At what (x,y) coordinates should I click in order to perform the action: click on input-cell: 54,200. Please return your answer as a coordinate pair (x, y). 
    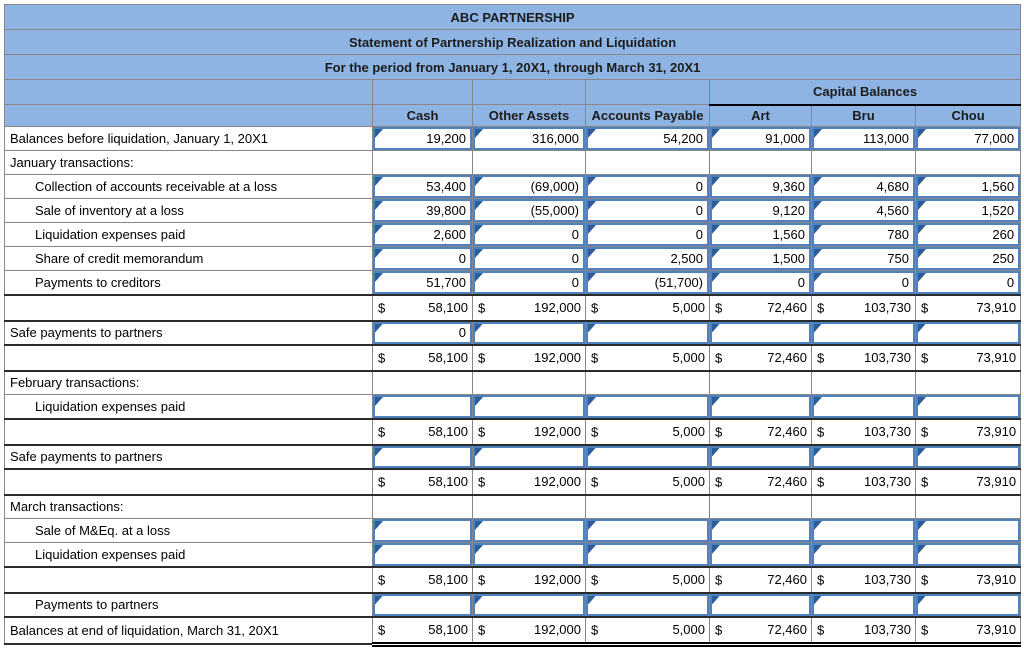
    Looking at the image, I should click on (647, 138).